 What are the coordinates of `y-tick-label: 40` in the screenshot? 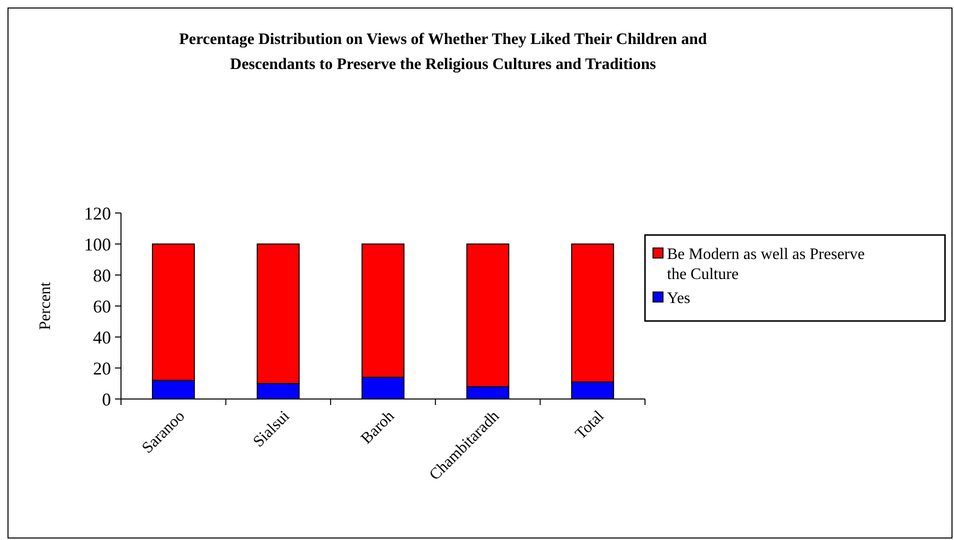 It's located at (102, 337).